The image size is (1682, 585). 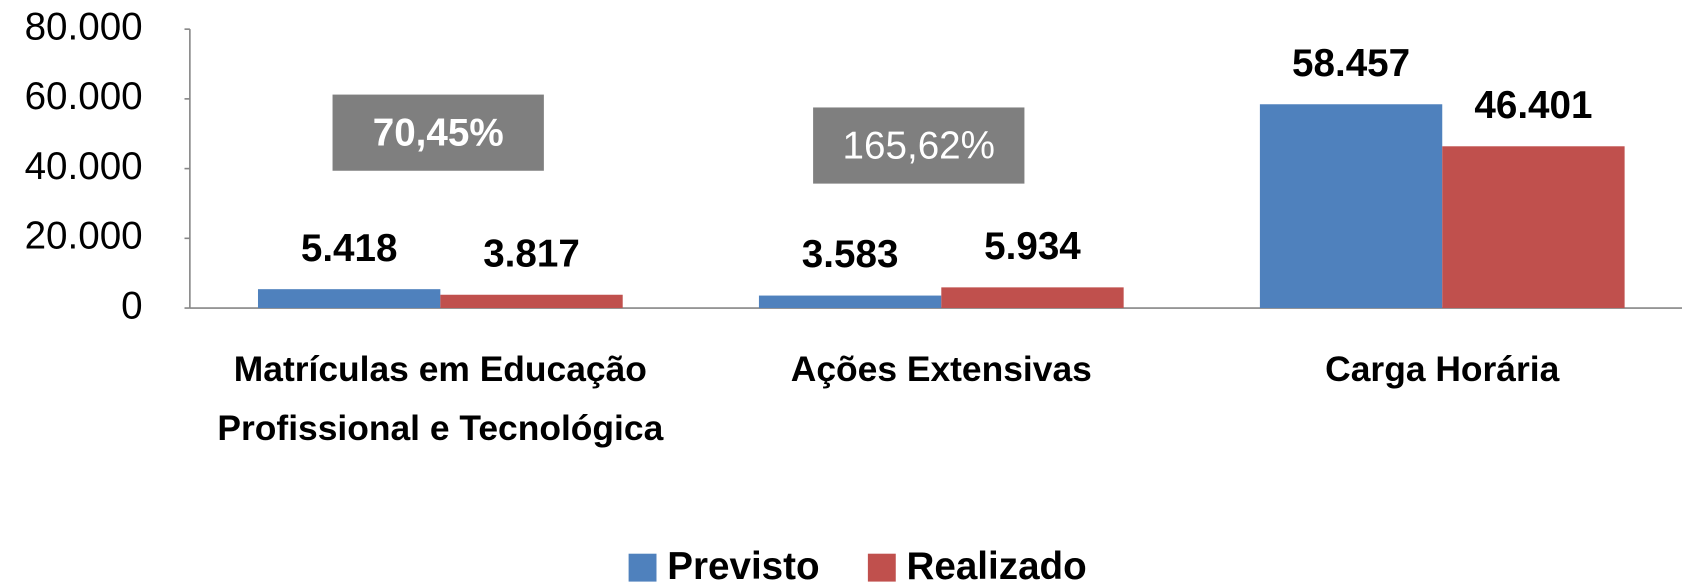 I want to click on y-tick-label: 0, so click(x=131, y=305).